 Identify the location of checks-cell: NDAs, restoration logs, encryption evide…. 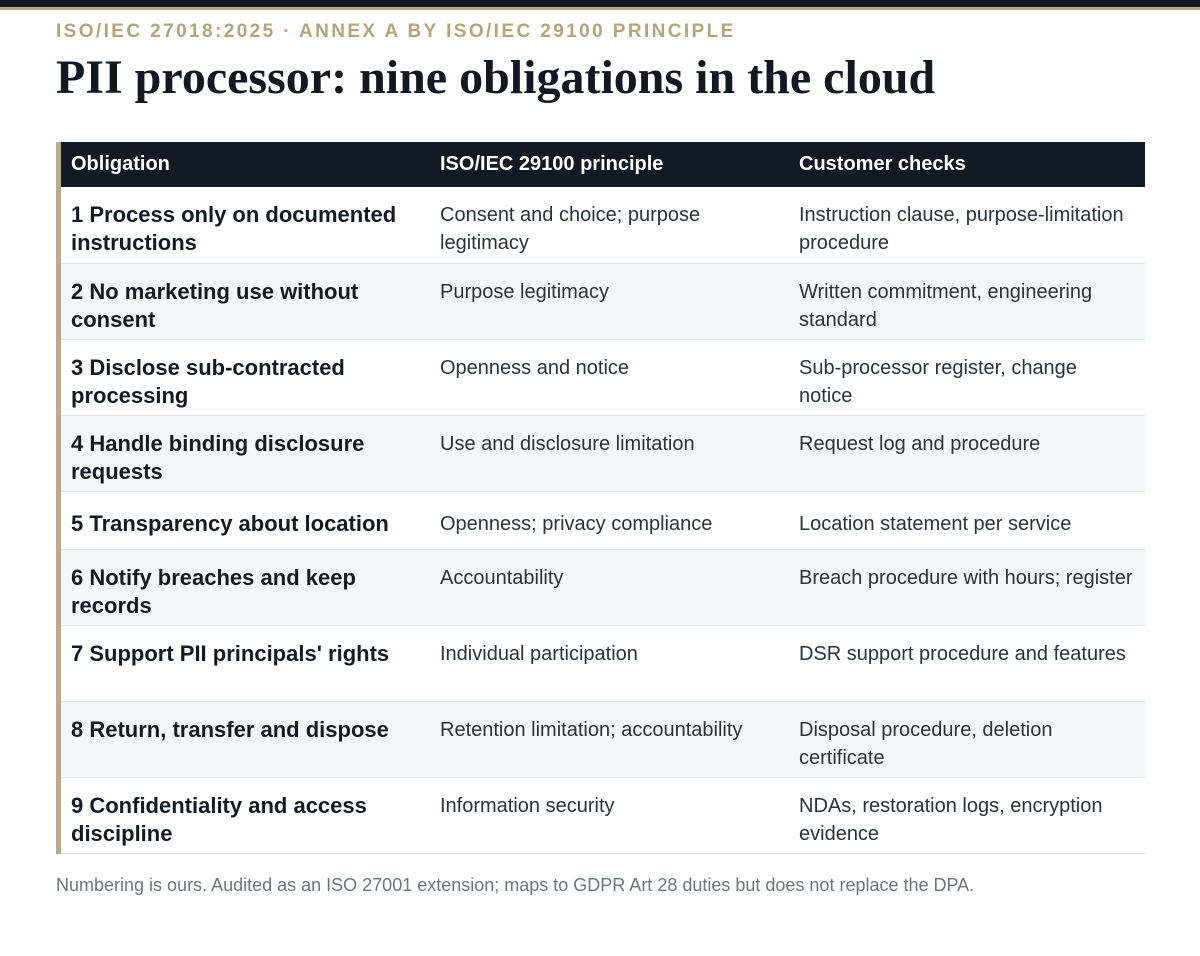
(951, 819).